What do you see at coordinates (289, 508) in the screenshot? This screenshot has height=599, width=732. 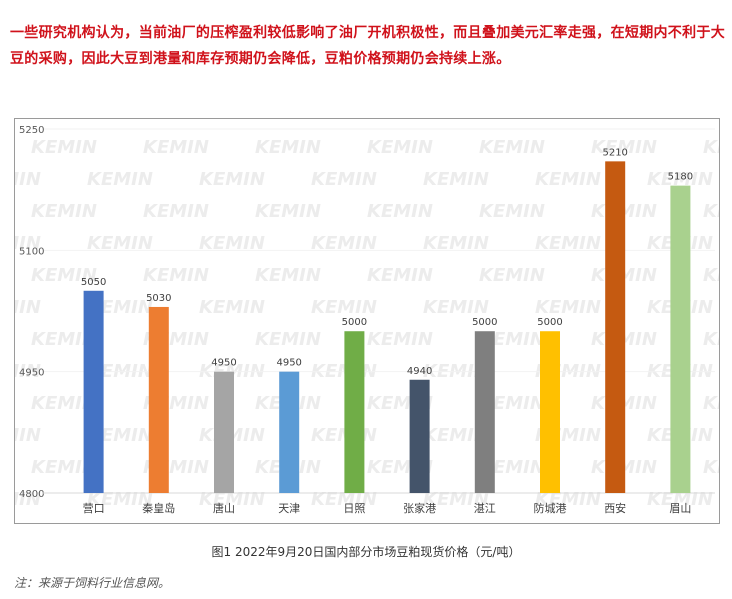 I see `category-label: 天津` at bounding box center [289, 508].